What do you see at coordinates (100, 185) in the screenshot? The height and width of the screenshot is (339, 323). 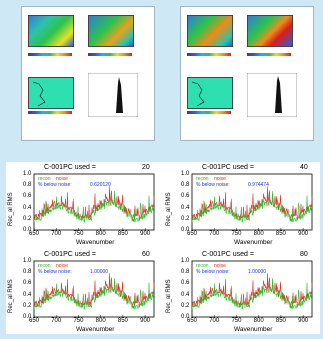 I see `legend-below-value: 0.620120` at bounding box center [100, 185].